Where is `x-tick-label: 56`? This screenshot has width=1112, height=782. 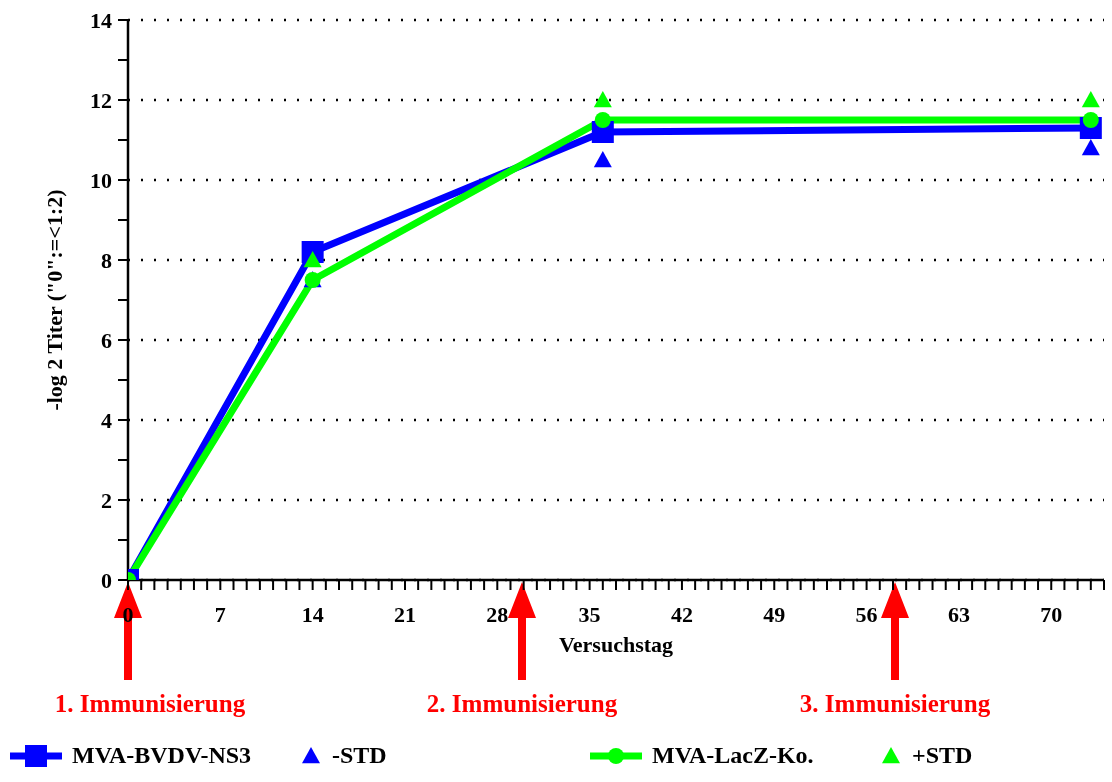 x-tick-label: 56 is located at coordinates (866, 614).